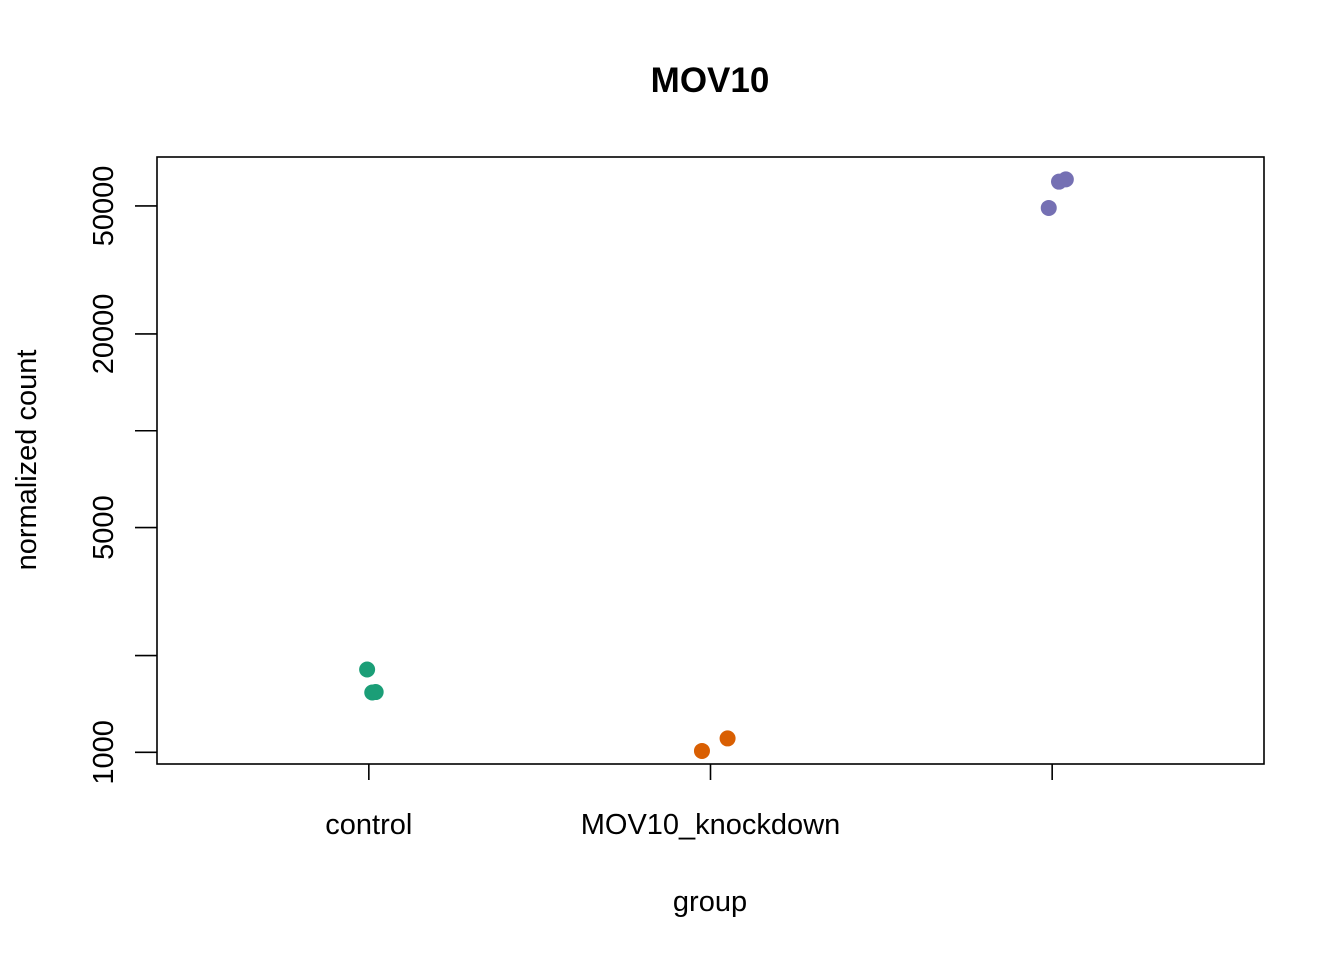  I want to click on x-axis: control MOV10_knockdown, so click(689, 802).